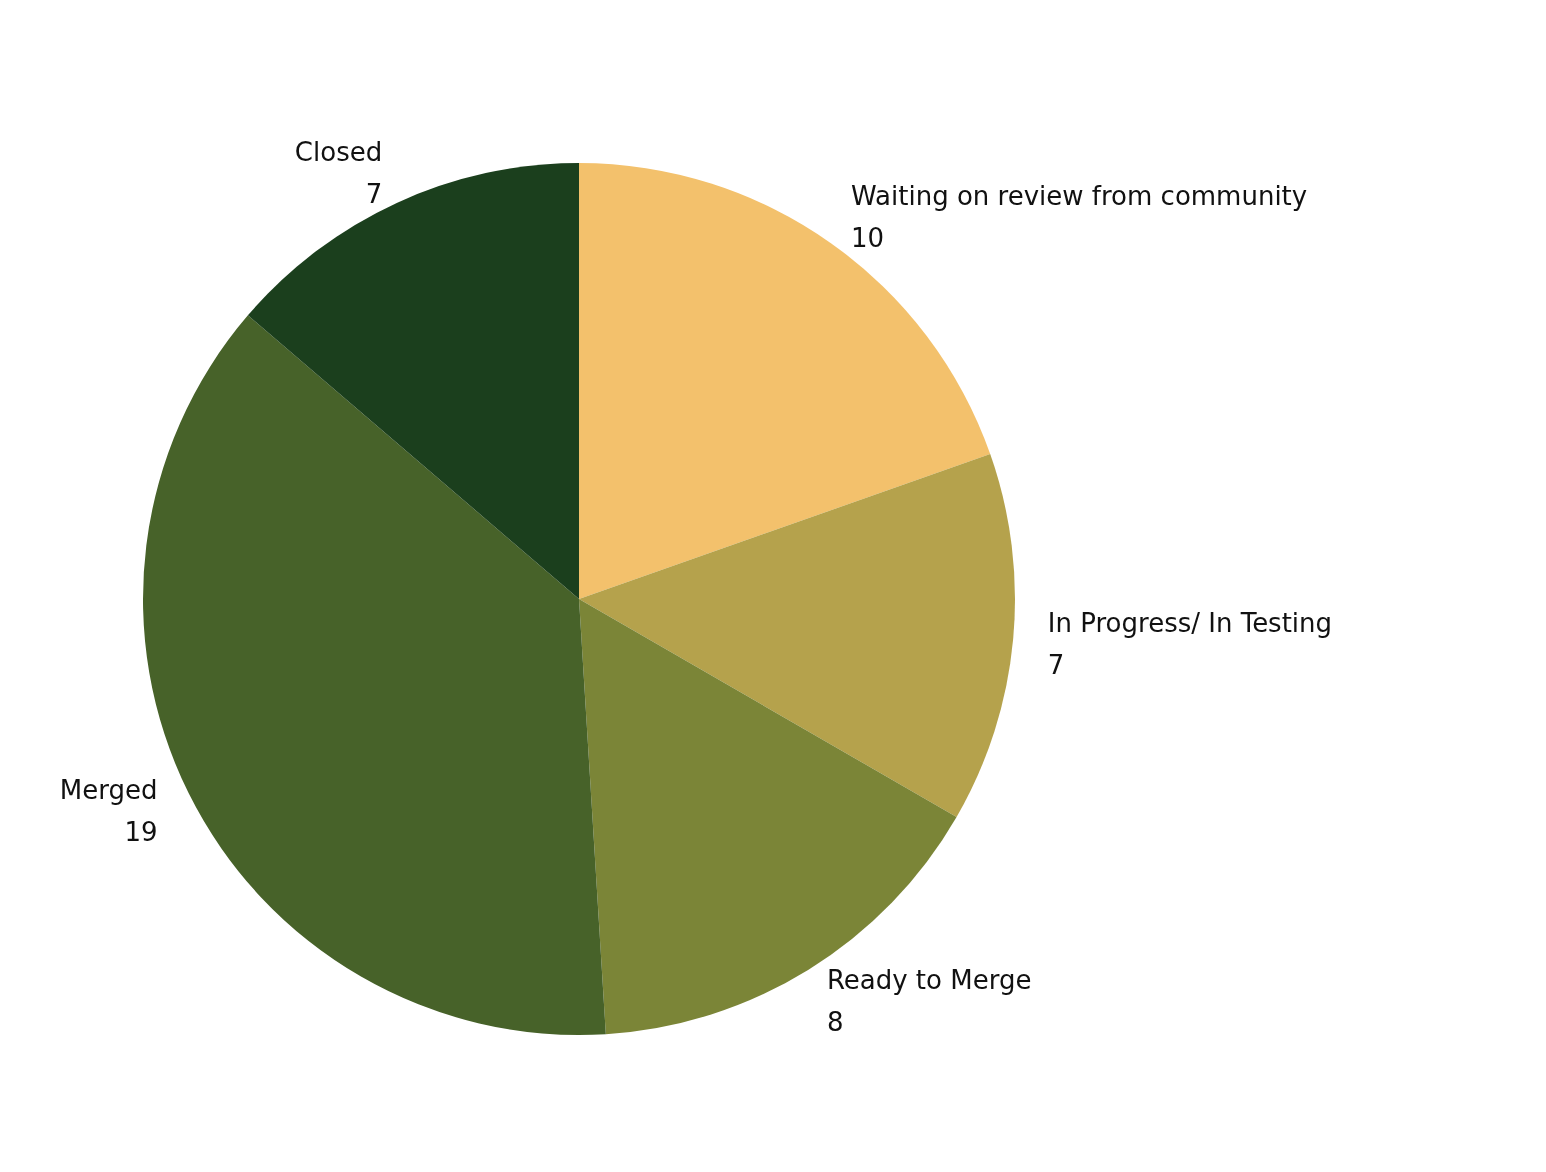 Image resolution: width=1546 pixels, height=1172 pixels. I want to click on slice-label: Ready to Merge, so click(929, 980).